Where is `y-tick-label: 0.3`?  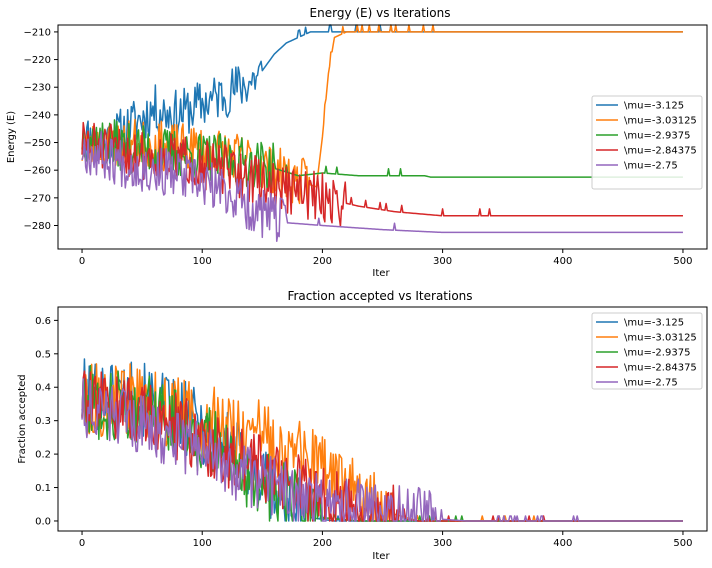 y-tick-label: 0.3 is located at coordinates (43, 421).